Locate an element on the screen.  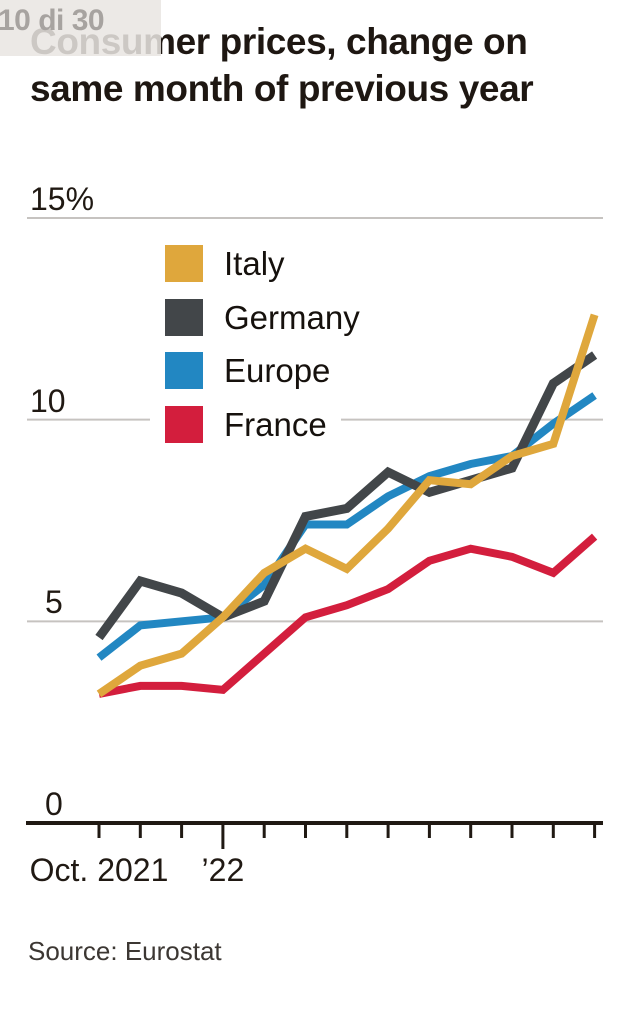
source-note: Source: Eurostat is located at coordinates (125, 951).